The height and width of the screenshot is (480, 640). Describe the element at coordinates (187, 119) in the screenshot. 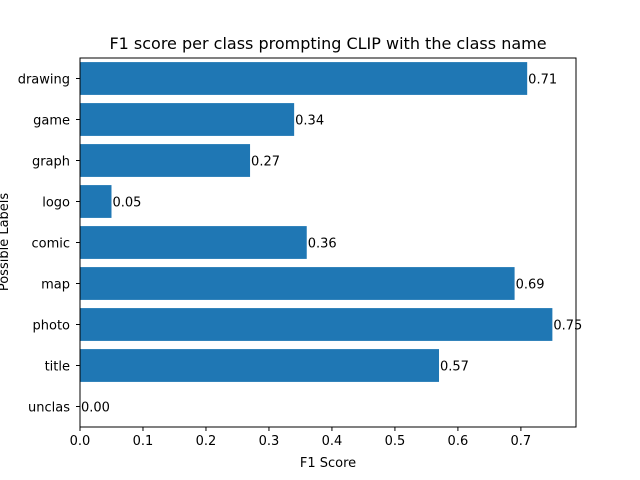

I see `bar-game` at that location.